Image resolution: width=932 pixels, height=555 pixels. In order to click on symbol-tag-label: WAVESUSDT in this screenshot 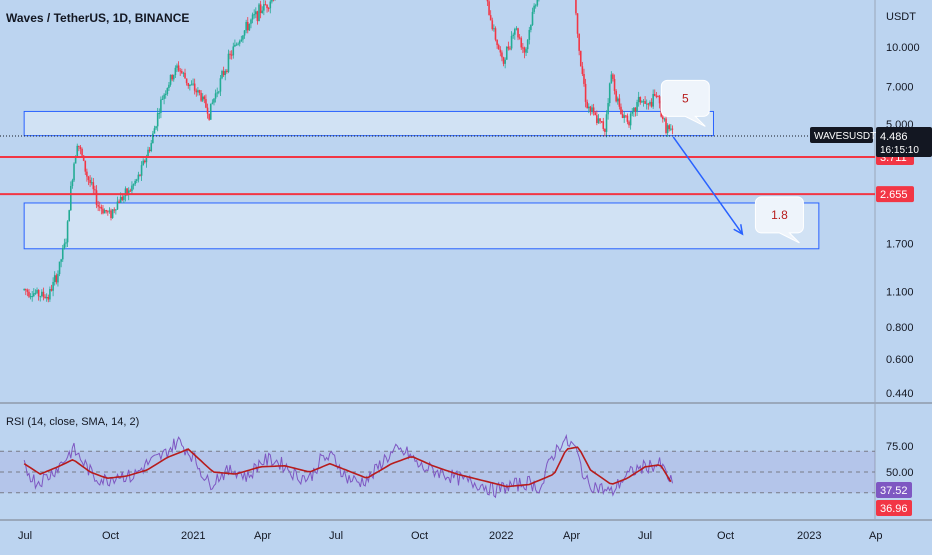, I will do `click(845, 136)`.